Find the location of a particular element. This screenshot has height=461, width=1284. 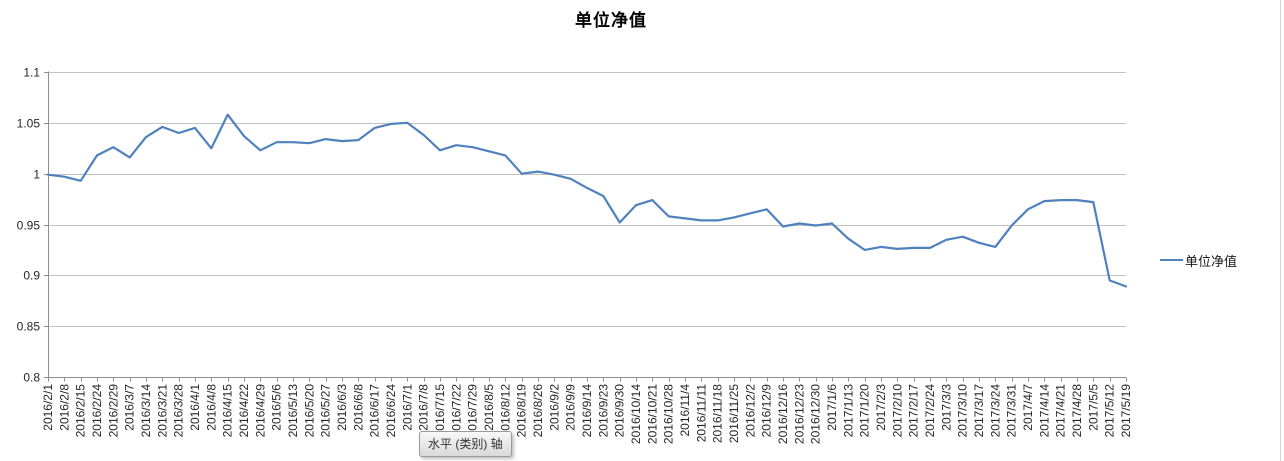

x-axis-tick-label: 2017/5/19 is located at coordinates (1126, 411).